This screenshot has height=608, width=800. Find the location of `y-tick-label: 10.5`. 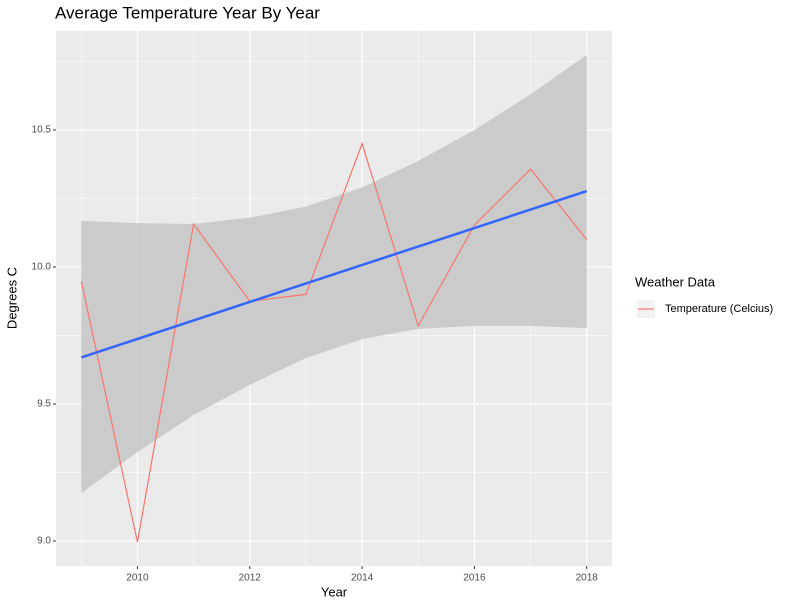

y-tick-label: 10.5 is located at coordinates (42, 130).